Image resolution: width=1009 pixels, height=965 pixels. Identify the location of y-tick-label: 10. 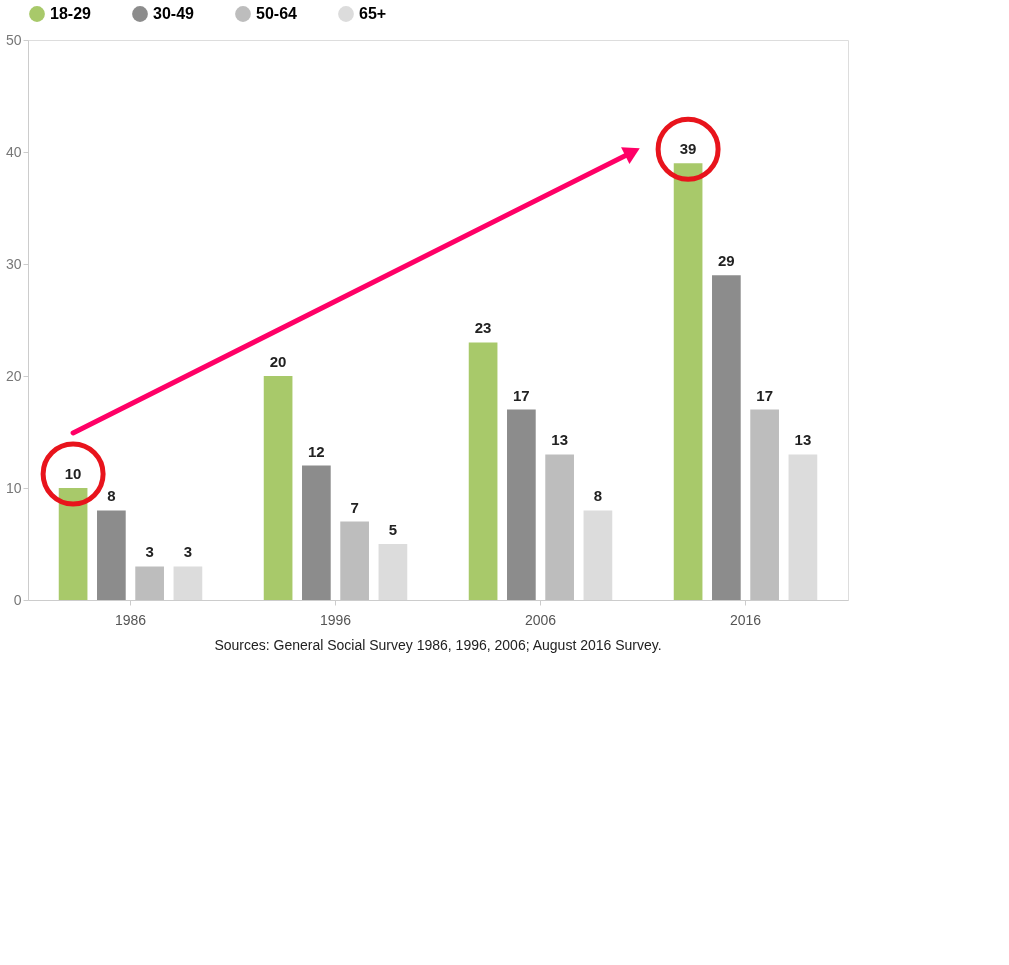
(13, 487).